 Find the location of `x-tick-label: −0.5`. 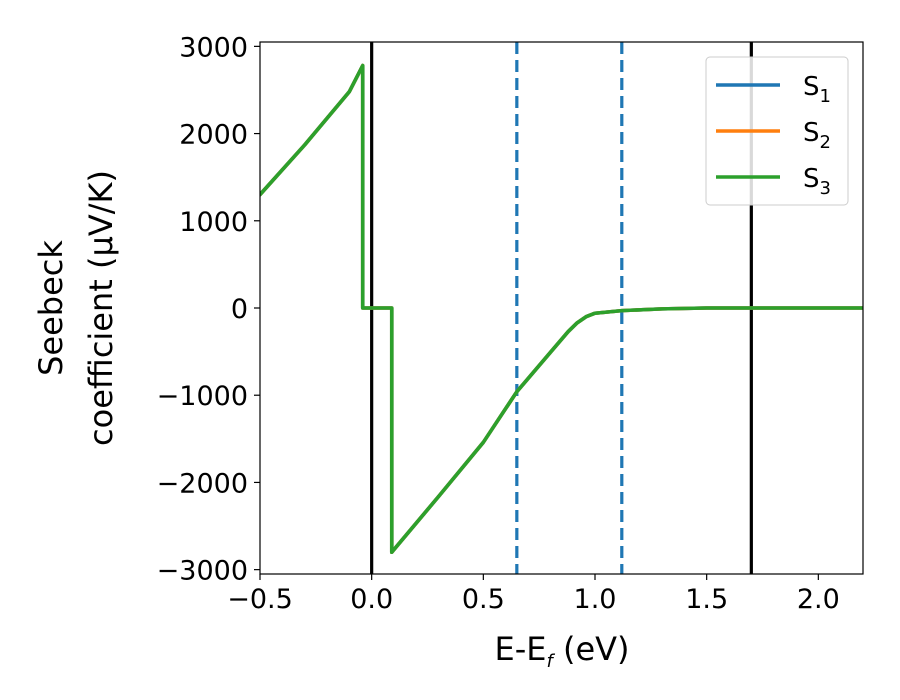

x-tick-label: −0.5 is located at coordinates (260, 599).